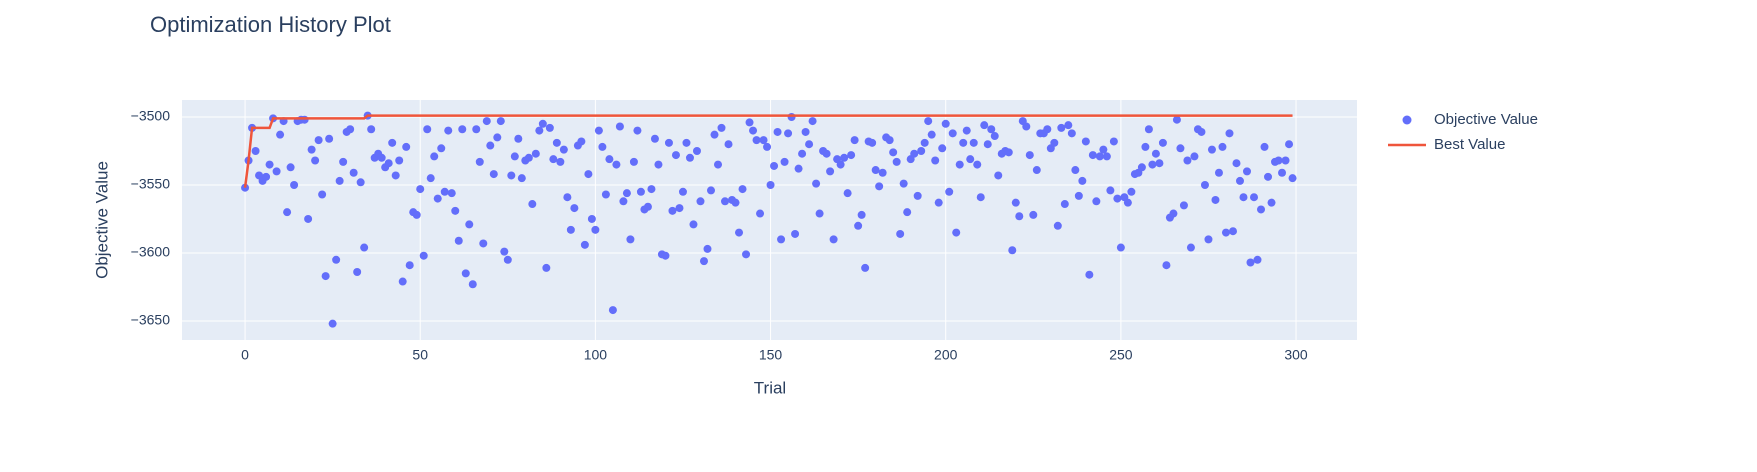 The width and height of the screenshot is (1757, 472). Describe the element at coordinates (1121, 355) in the screenshot. I see `x-tick-label: 250` at that location.